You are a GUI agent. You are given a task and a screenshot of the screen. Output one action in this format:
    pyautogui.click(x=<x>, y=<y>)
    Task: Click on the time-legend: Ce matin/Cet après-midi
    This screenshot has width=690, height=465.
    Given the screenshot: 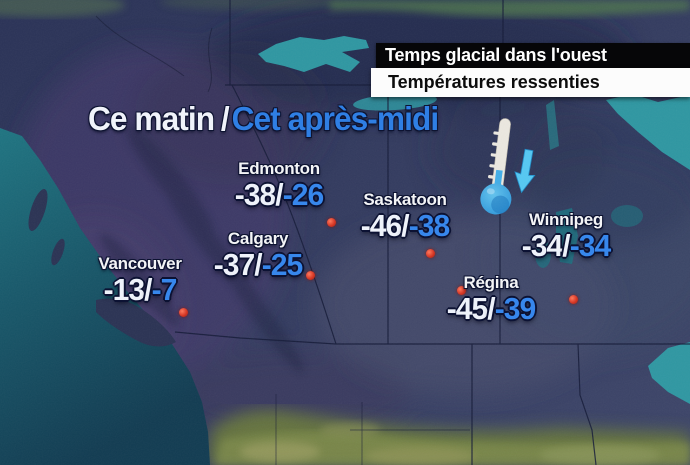 What is the action you would take?
    pyautogui.click(x=264, y=118)
    